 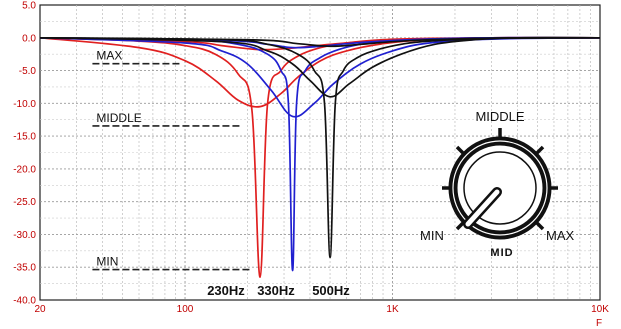 What do you see at coordinates (107, 262) in the screenshot?
I see `annotation-label: MIN` at bounding box center [107, 262].